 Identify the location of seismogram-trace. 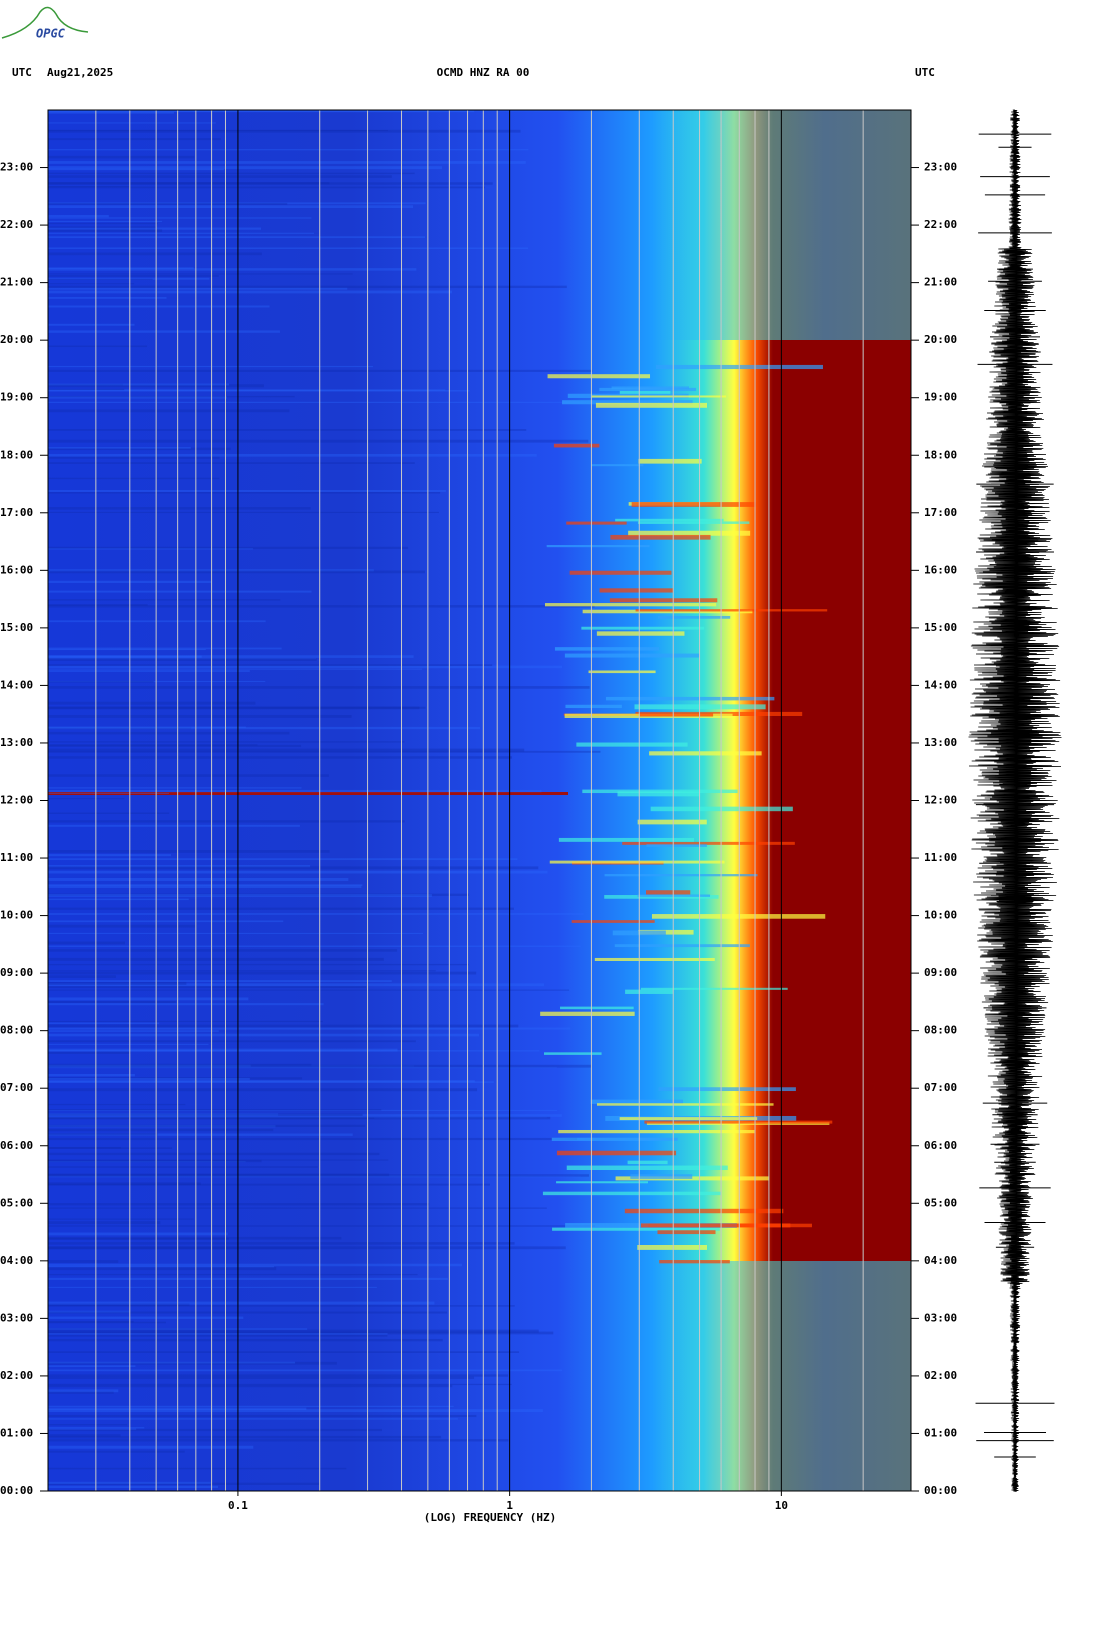
(1015, 800).